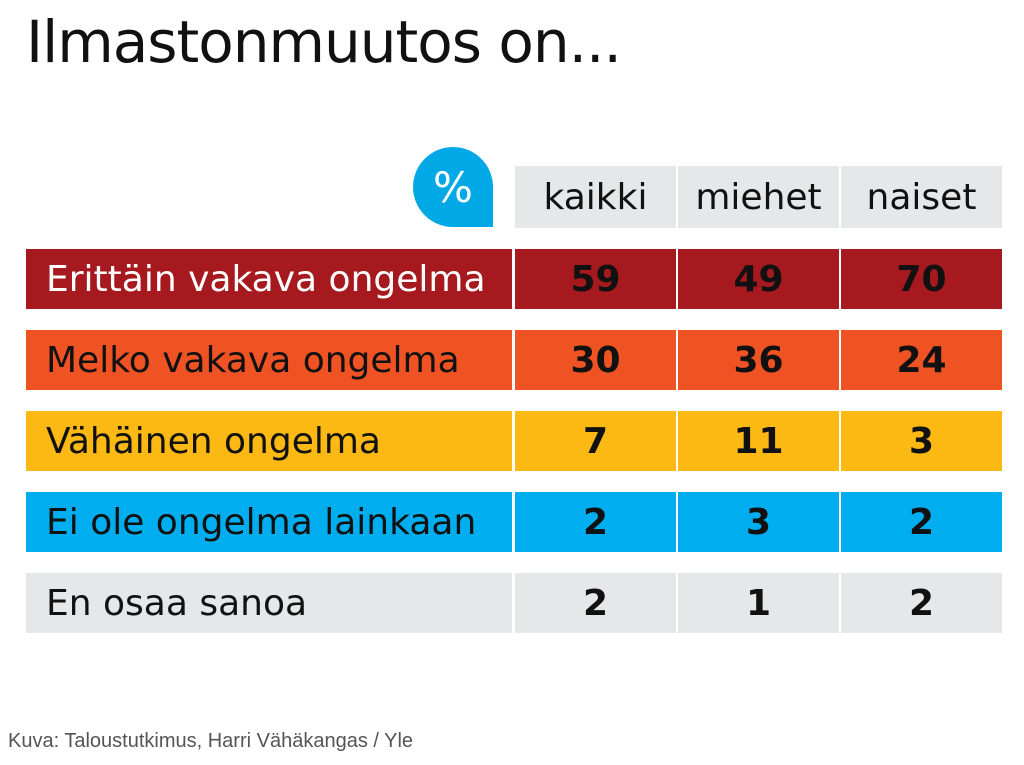 This screenshot has width=1024, height=765. I want to click on value-cell-naiset: 70, so click(921, 279).